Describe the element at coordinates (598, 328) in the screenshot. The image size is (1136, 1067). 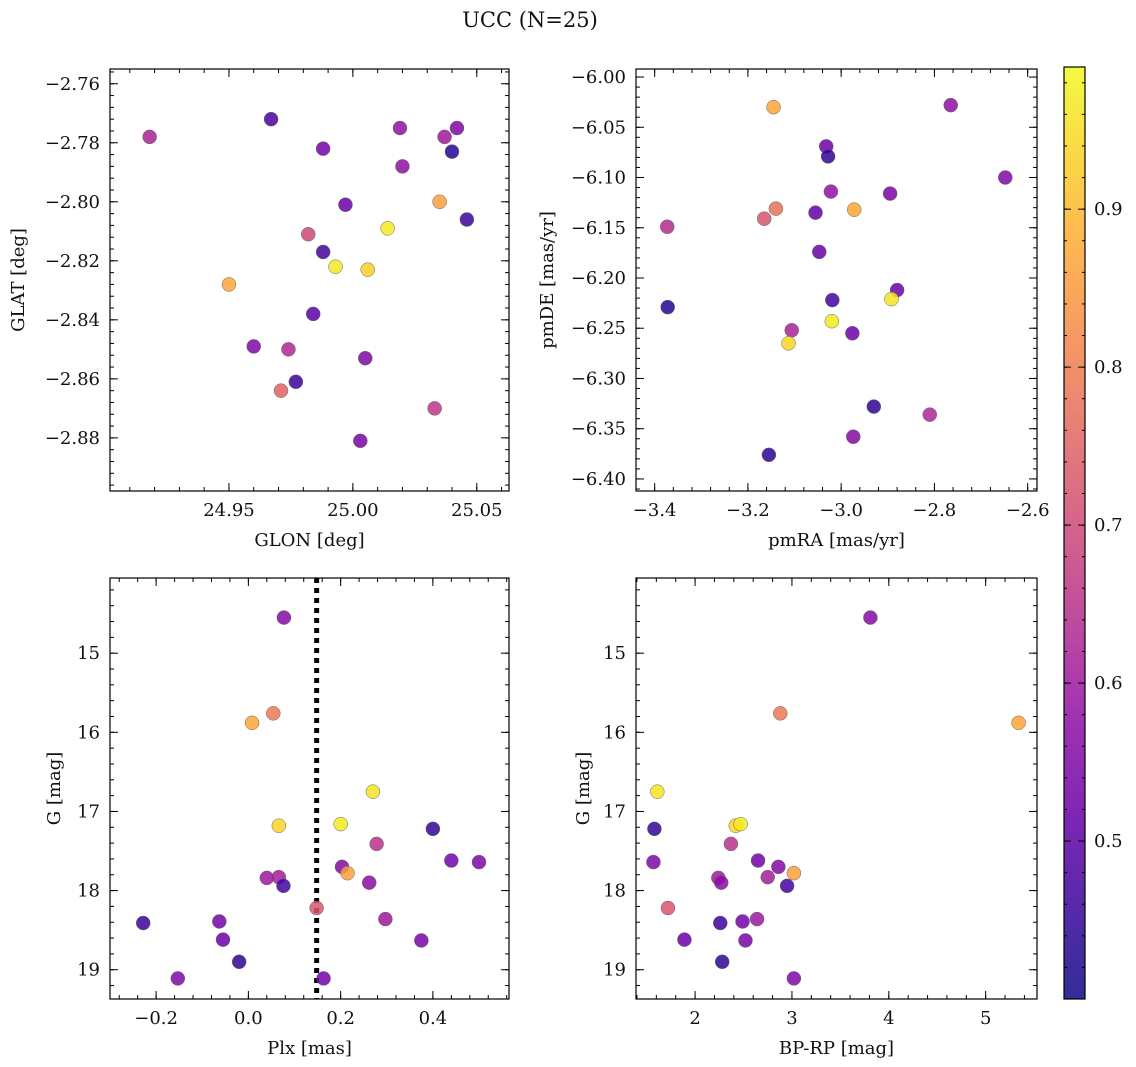
I see `y-tick-label: −6.25` at that location.